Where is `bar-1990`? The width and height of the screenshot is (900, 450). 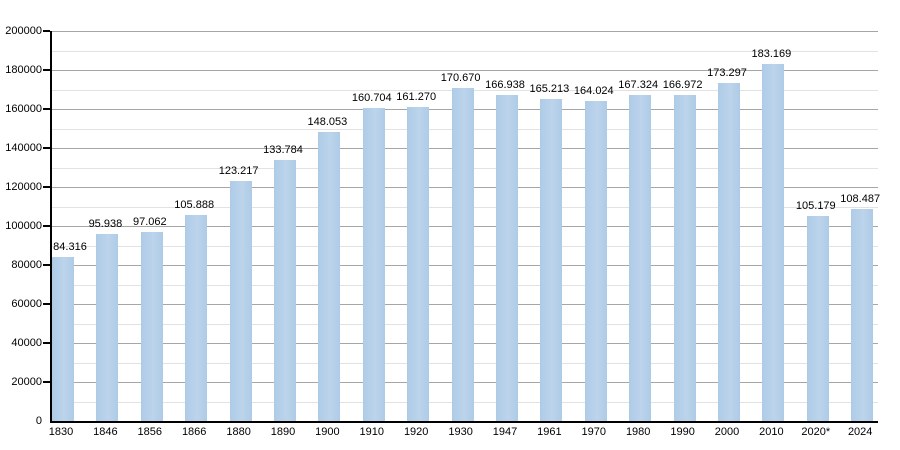 bar-1990 is located at coordinates (684, 258).